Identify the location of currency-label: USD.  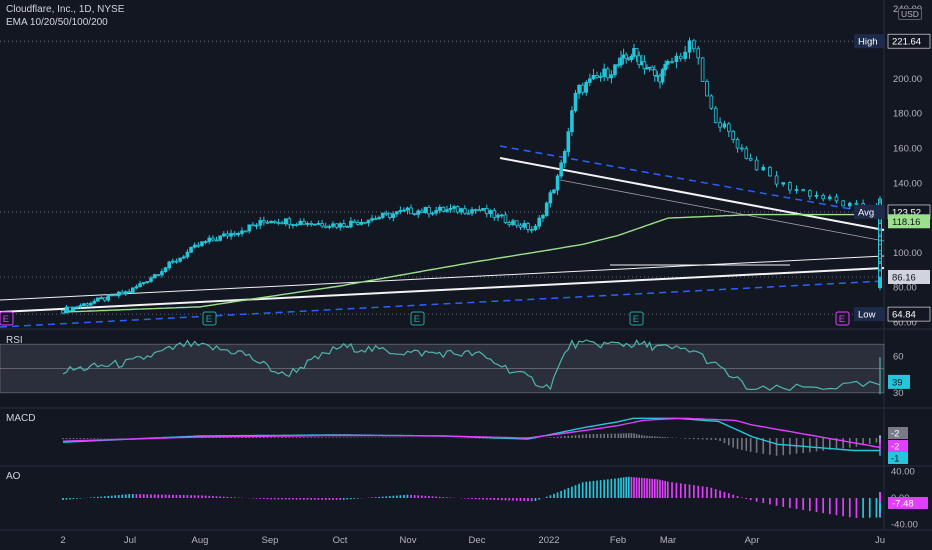
(910, 14).